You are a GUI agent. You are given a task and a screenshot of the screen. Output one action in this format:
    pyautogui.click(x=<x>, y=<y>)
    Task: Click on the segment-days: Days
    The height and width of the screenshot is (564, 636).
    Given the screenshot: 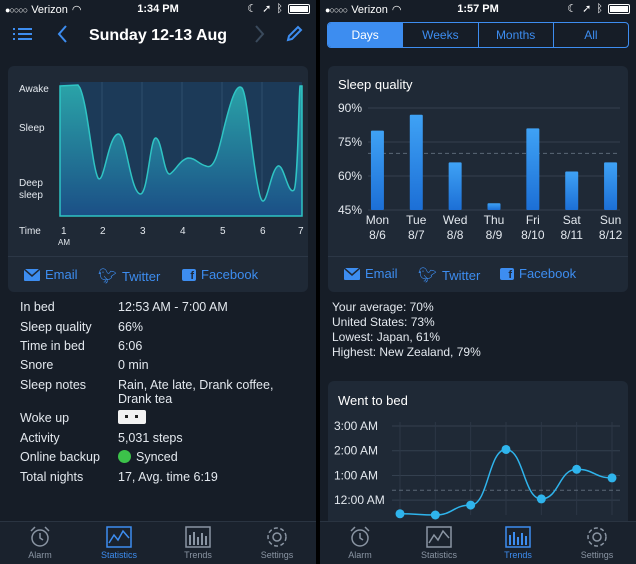 What is the action you would take?
    pyautogui.click(x=366, y=35)
    